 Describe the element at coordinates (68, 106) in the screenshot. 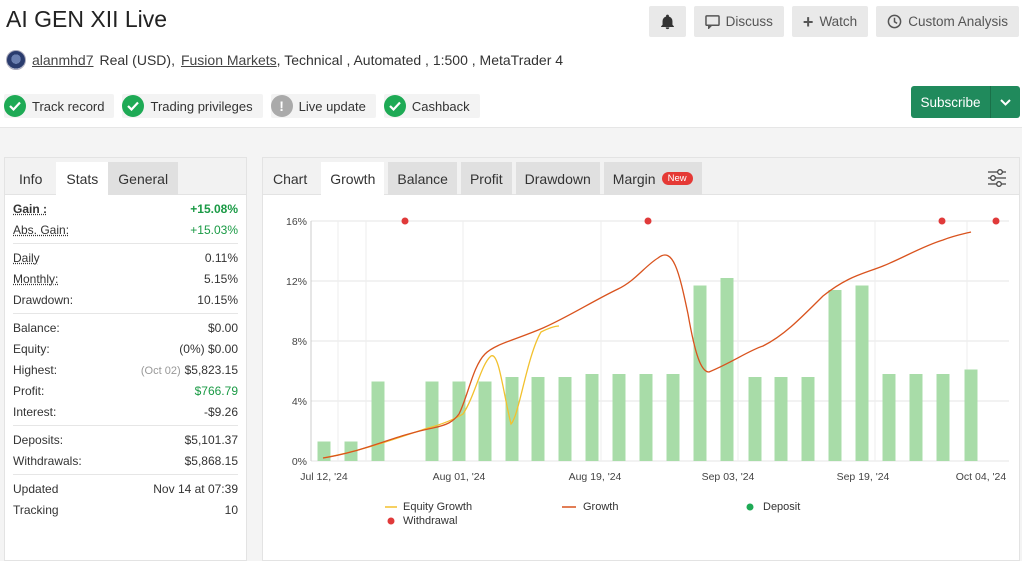

I see `badge-label: Track record` at that location.